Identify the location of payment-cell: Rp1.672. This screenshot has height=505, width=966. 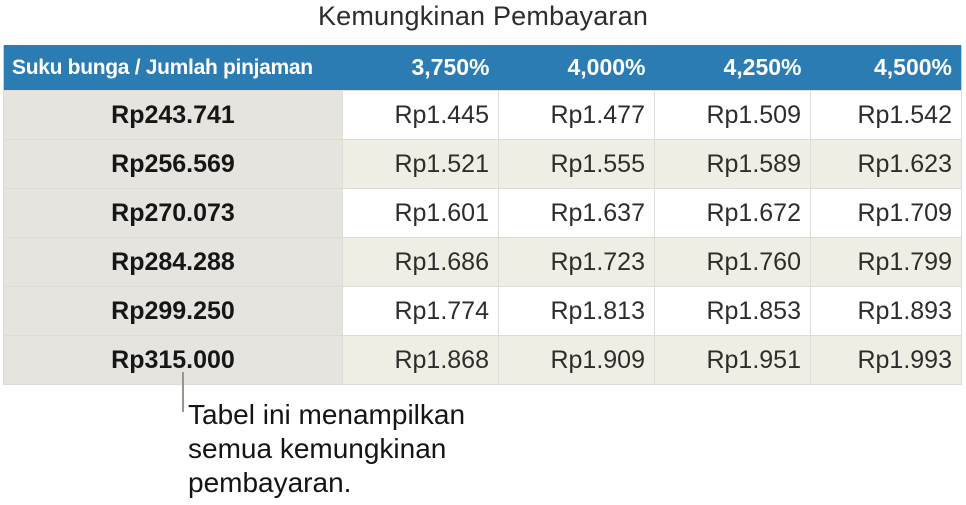
(732, 213).